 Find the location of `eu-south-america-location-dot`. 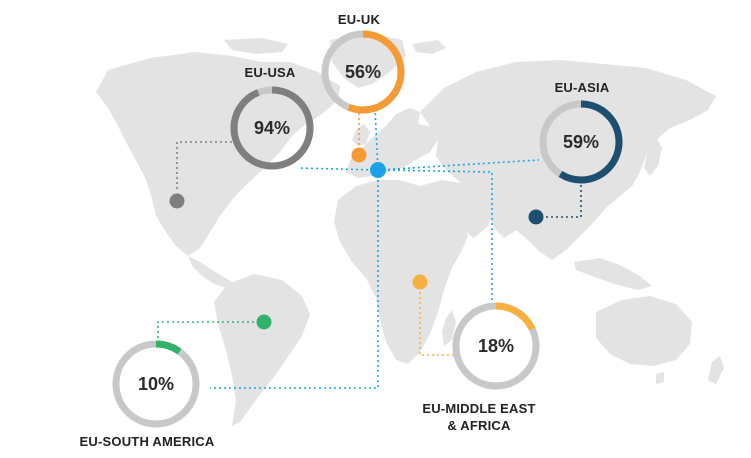

eu-south-america-location-dot is located at coordinates (264, 322).